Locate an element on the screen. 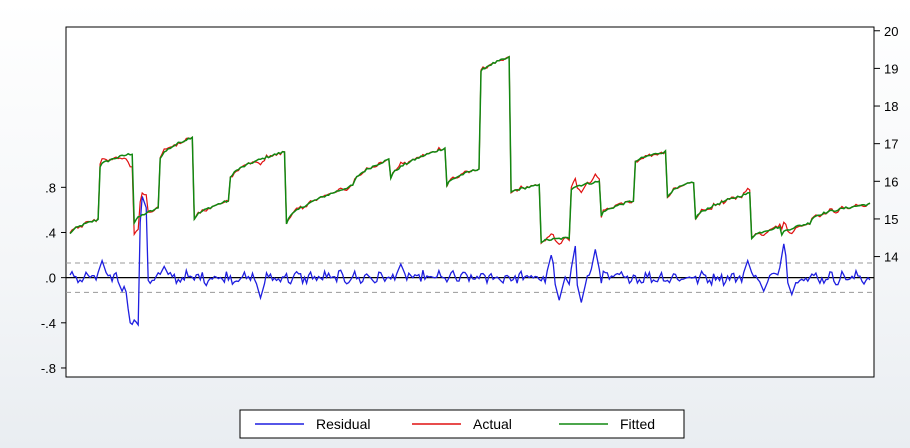  legend-label-residual: Residual is located at coordinates (343, 424).